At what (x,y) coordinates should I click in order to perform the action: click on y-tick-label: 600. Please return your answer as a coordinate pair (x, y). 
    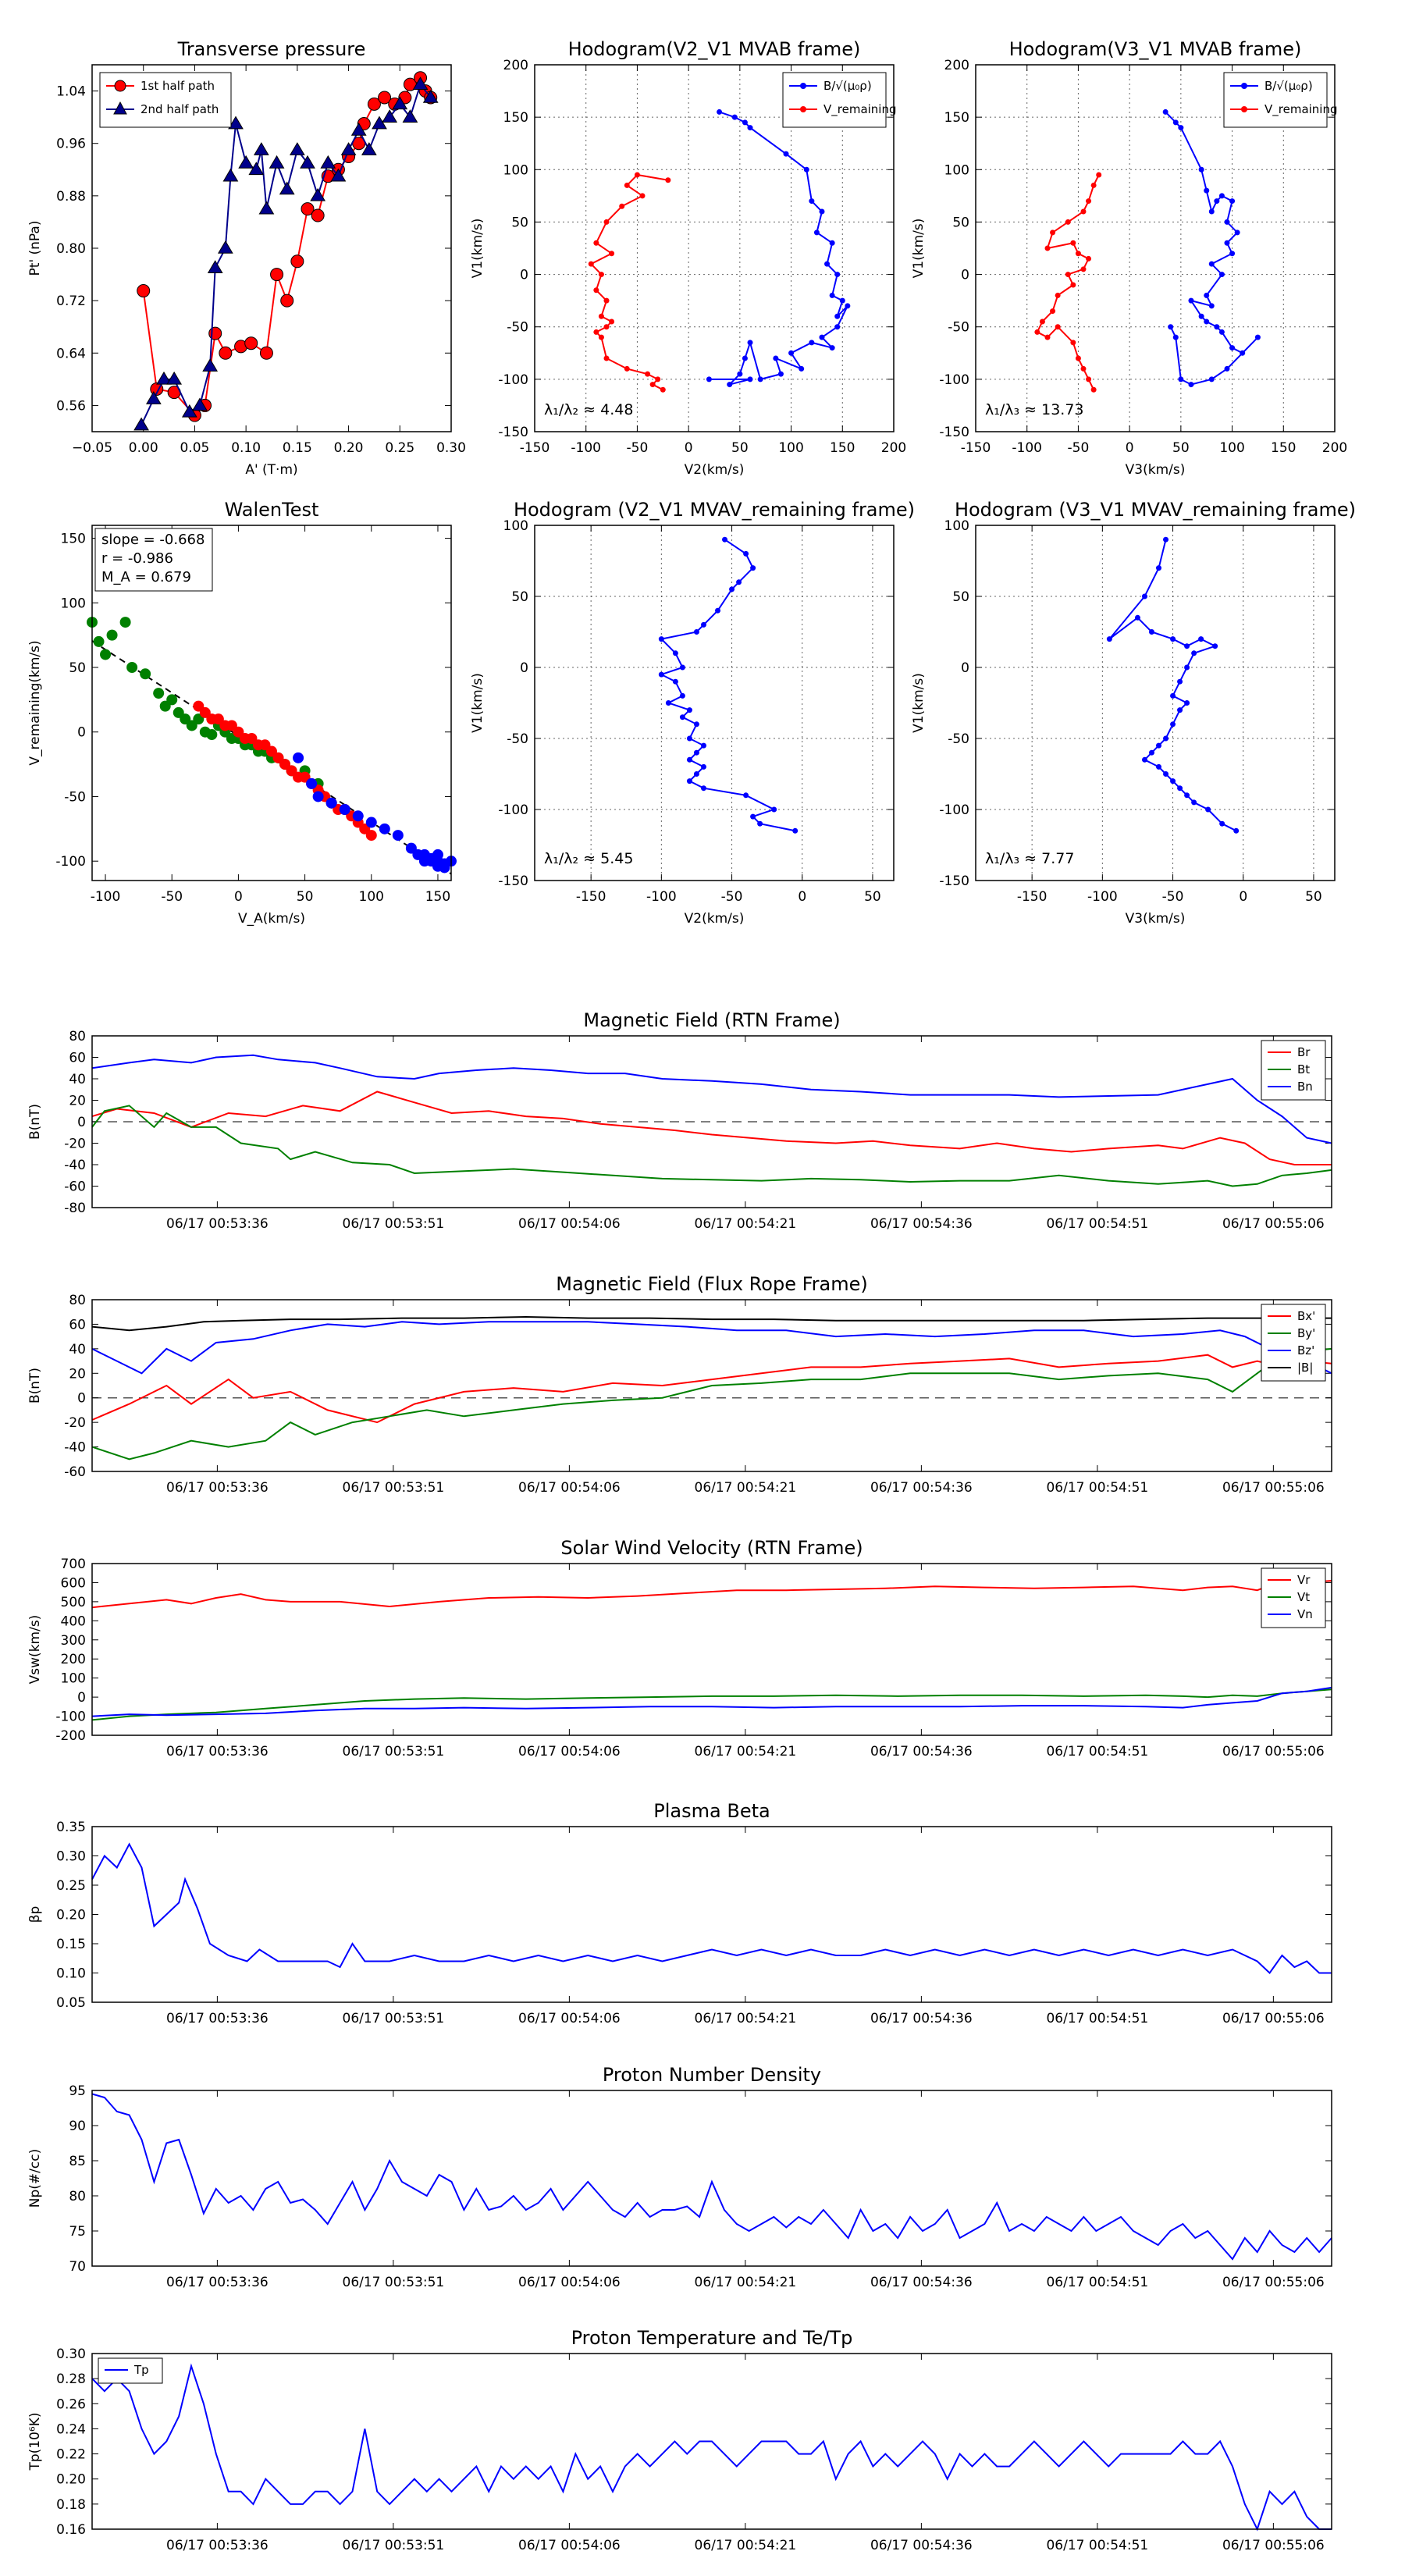
    Looking at the image, I should click on (73, 1583).